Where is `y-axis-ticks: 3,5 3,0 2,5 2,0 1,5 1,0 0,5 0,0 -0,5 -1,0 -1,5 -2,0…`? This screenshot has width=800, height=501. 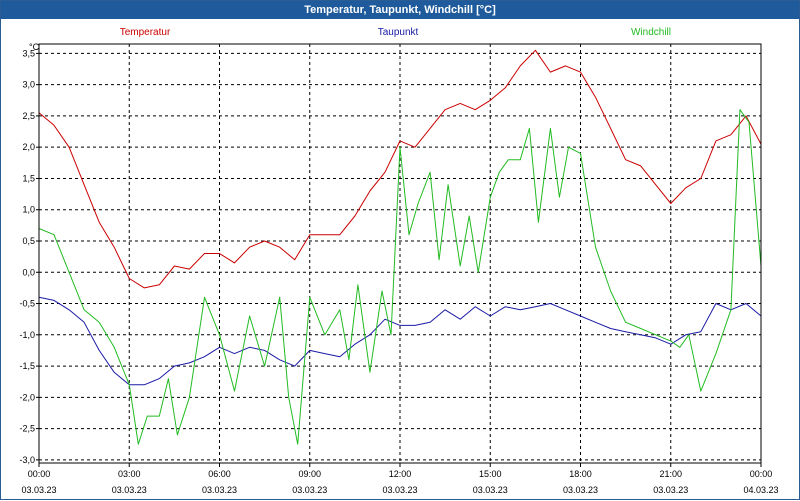
y-axis-ticks: 3,5 3,0 2,5 2,0 1,5 1,0 0,5 0,0 -0,5 -1,0 -1,5 -2,0… is located at coordinates (29, 256).